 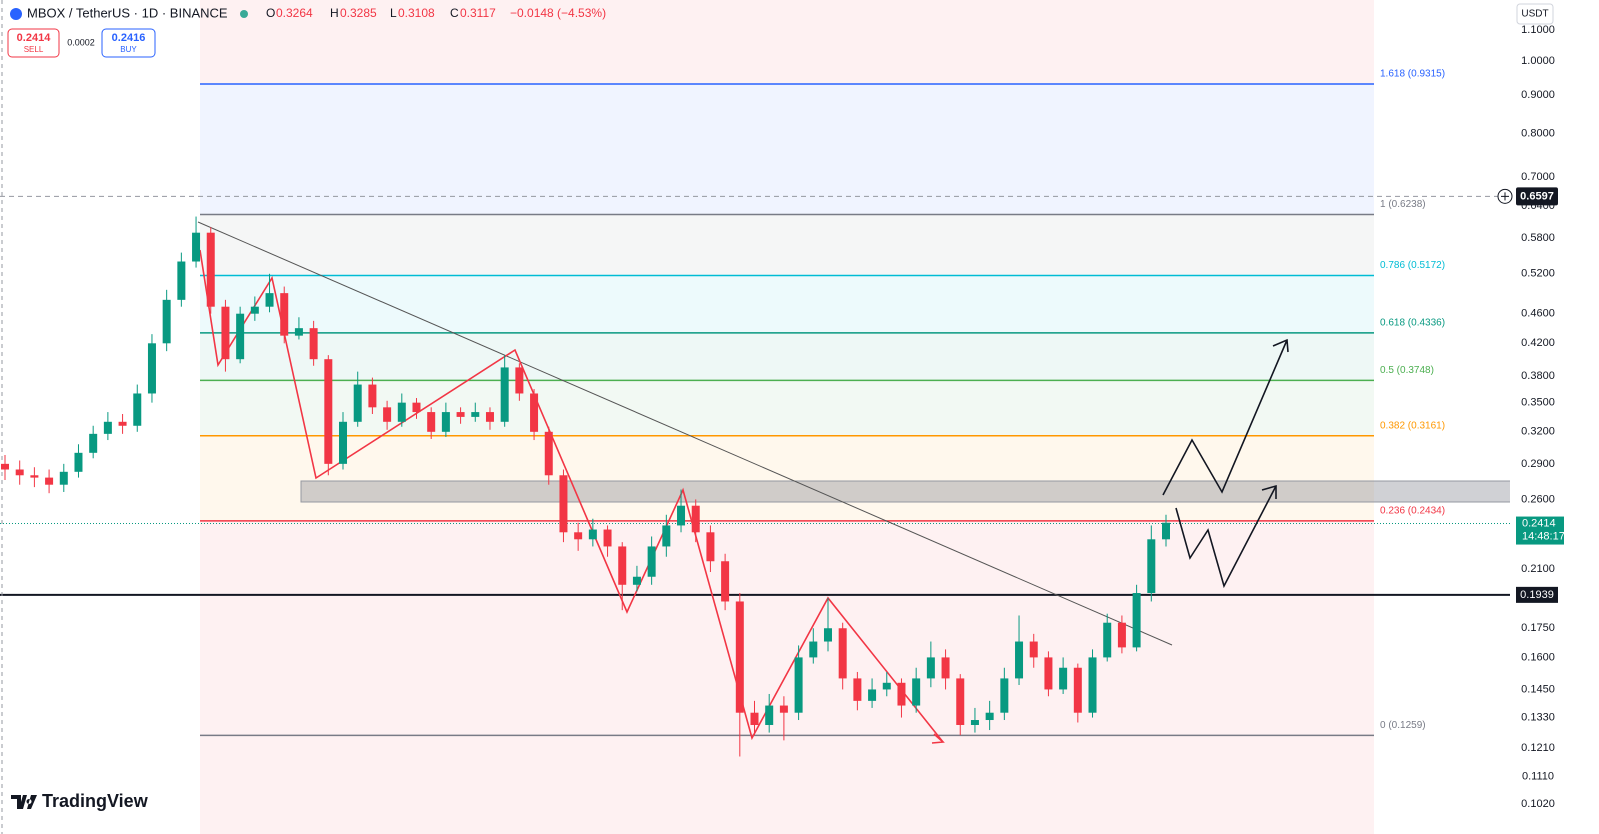 What do you see at coordinates (454, 13) in the screenshot?
I see `ohlc-letter: C` at bounding box center [454, 13].